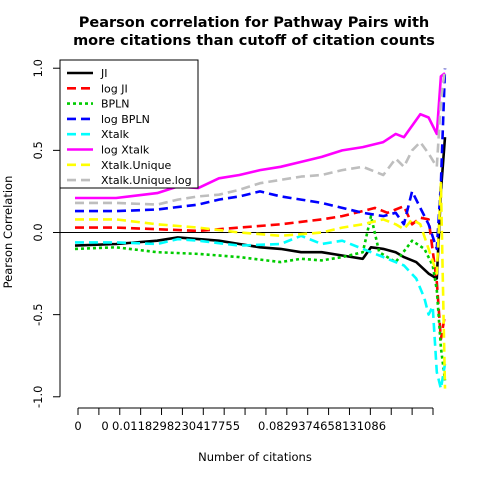 The image size is (480, 480). What do you see at coordinates (255, 457) in the screenshot?
I see `x-axis-label: Number of citations` at bounding box center [255, 457].